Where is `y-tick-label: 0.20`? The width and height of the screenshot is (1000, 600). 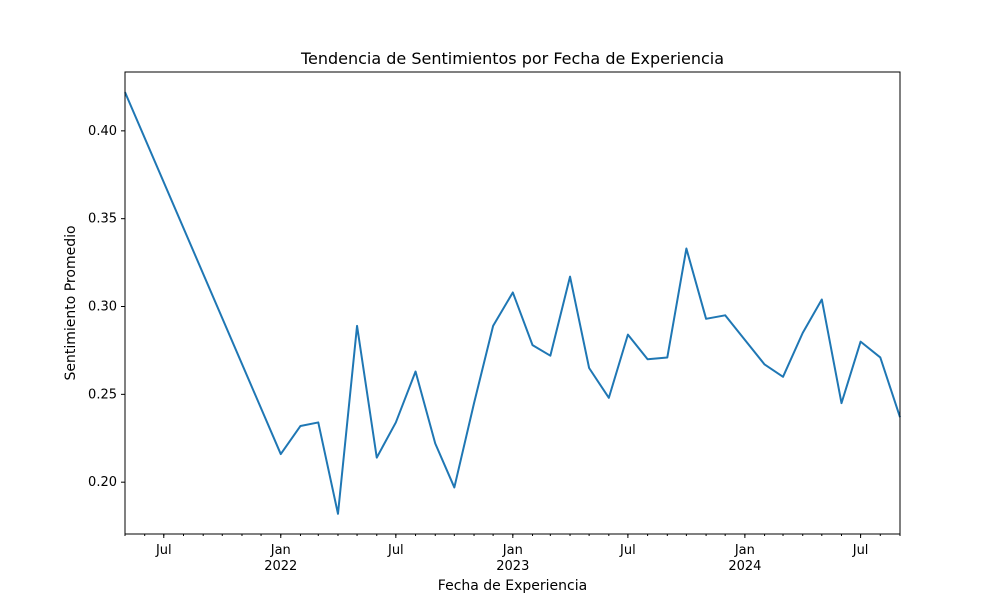
y-tick-label: 0.20 is located at coordinates (102, 482).